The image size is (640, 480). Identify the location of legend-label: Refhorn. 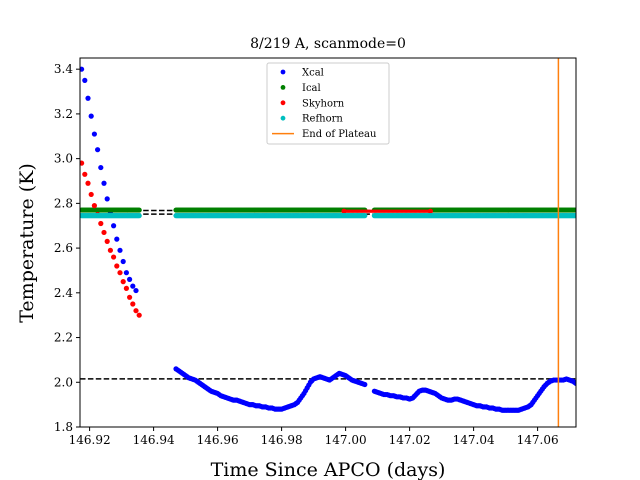
(322, 119).